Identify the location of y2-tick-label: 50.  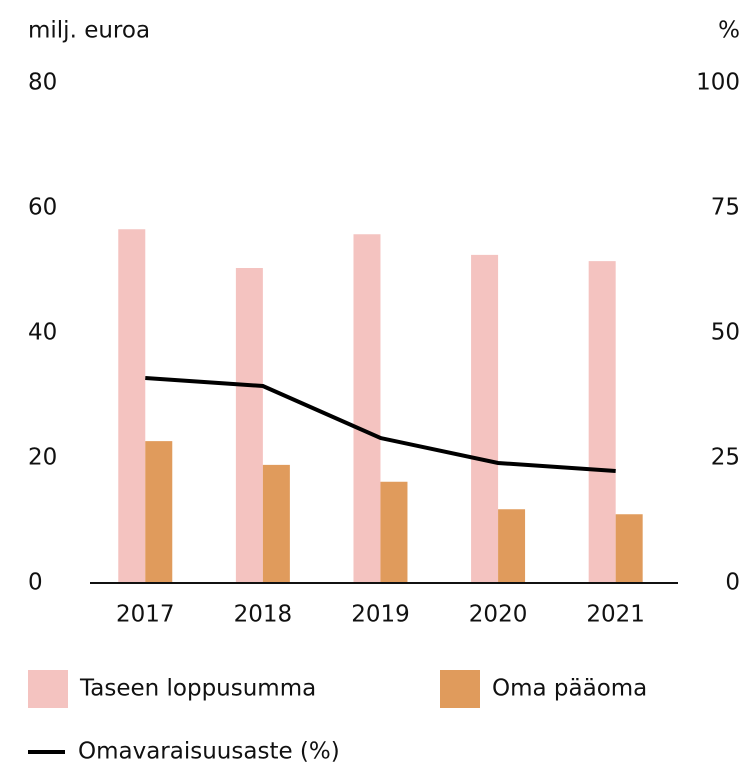
(725, 333).